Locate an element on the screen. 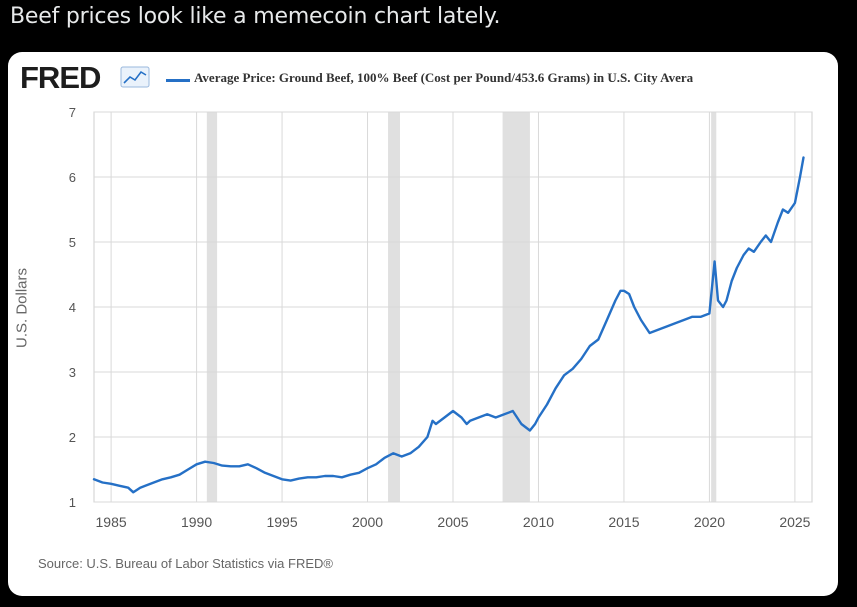  y-tick-label-1: 2 is located at coordinates (72, 437).